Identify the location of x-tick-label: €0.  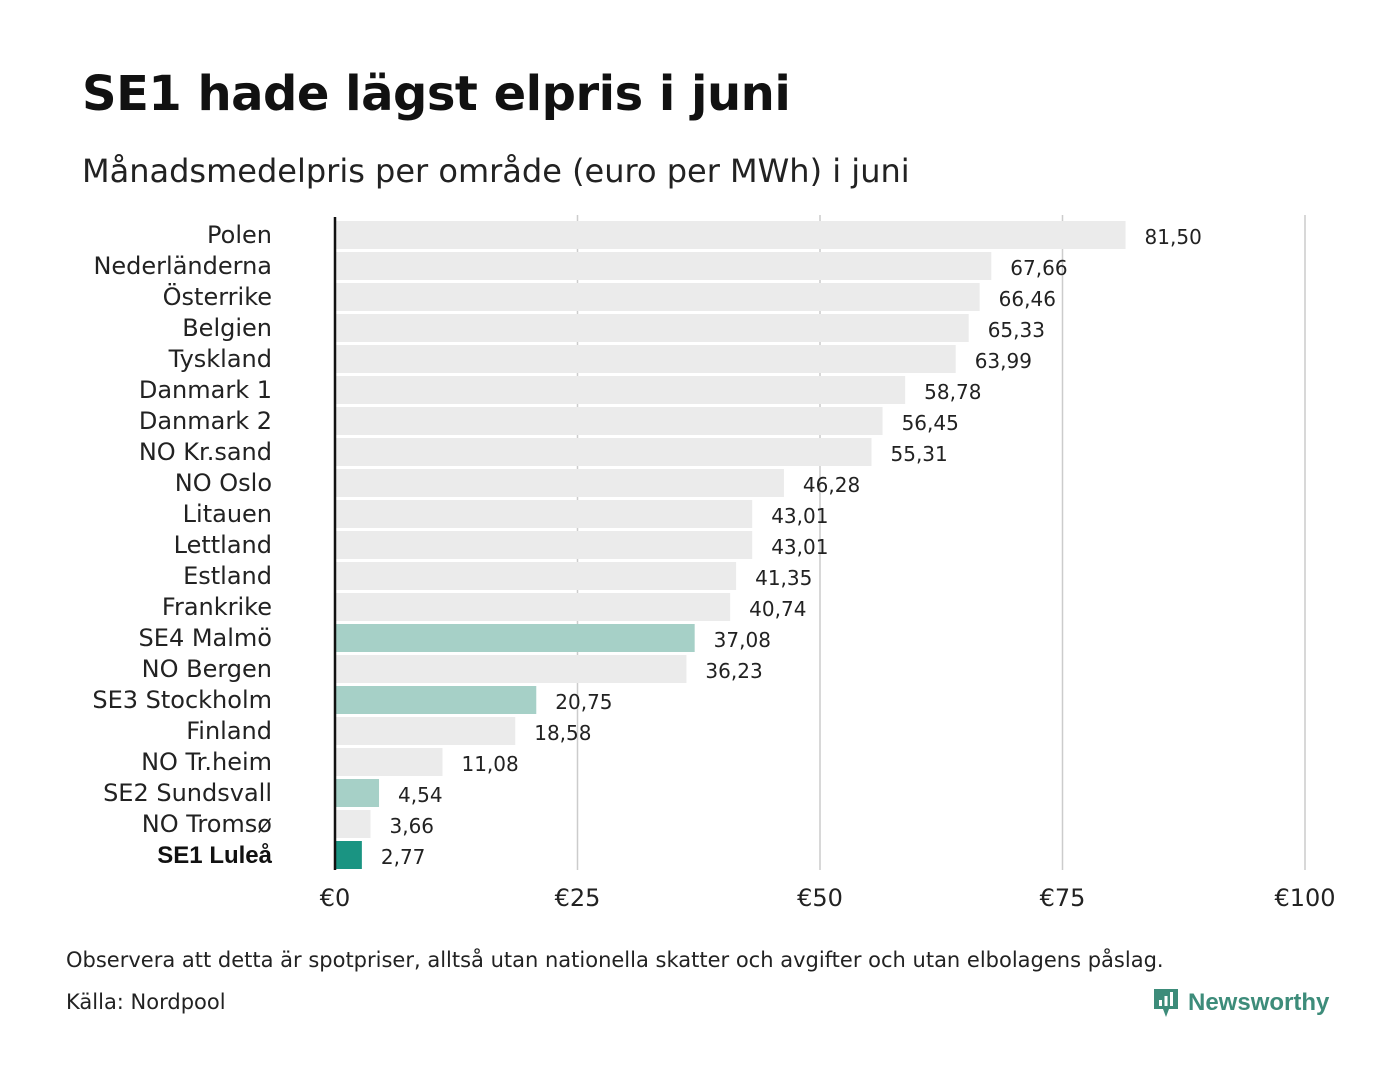
(335, 898).